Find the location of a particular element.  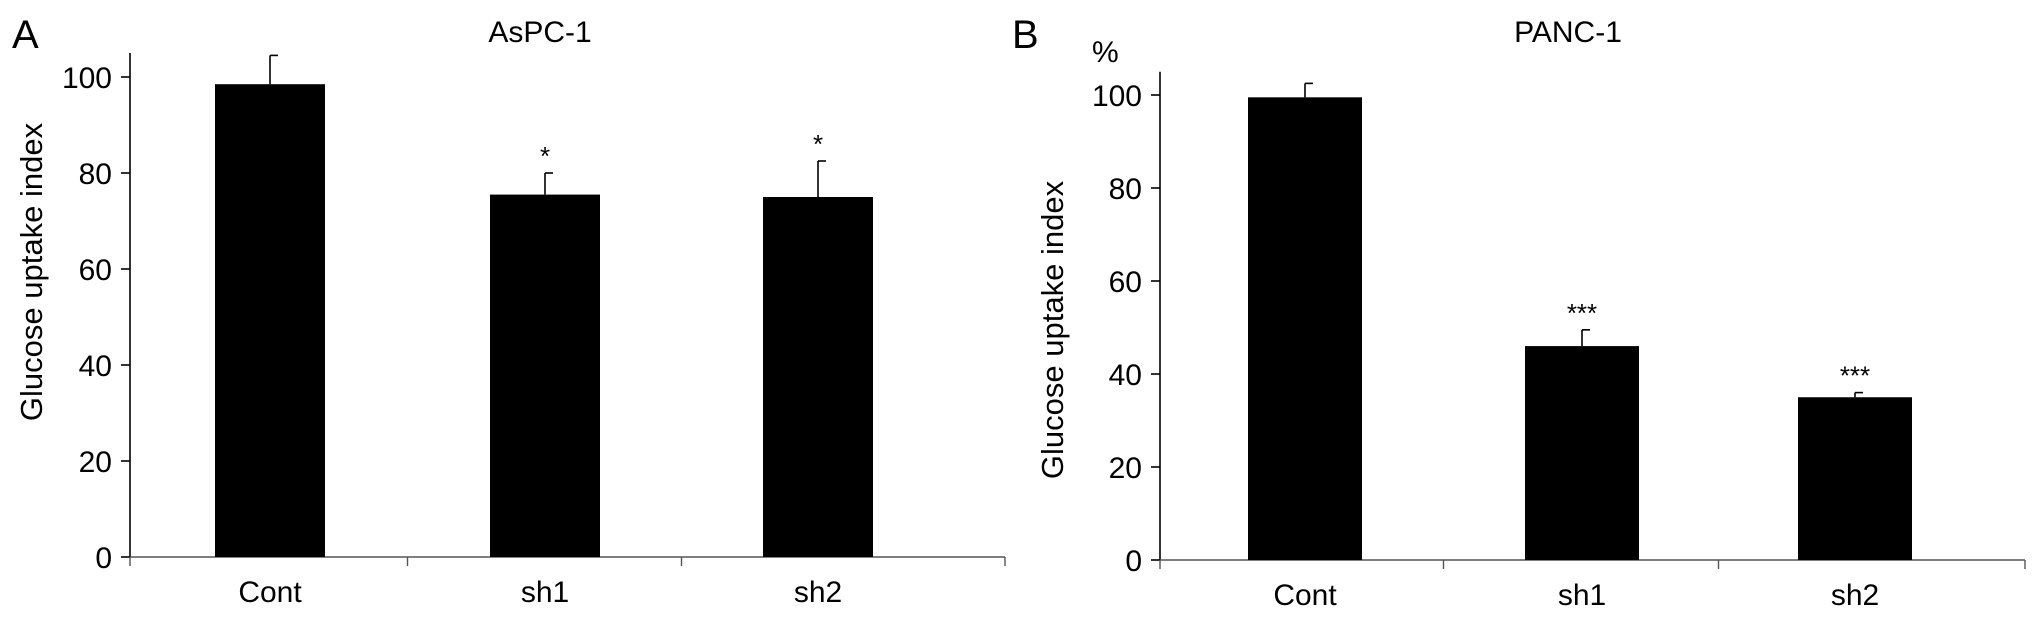

panel-b-title: PANC-1 is located at coordinates (1568, 32).